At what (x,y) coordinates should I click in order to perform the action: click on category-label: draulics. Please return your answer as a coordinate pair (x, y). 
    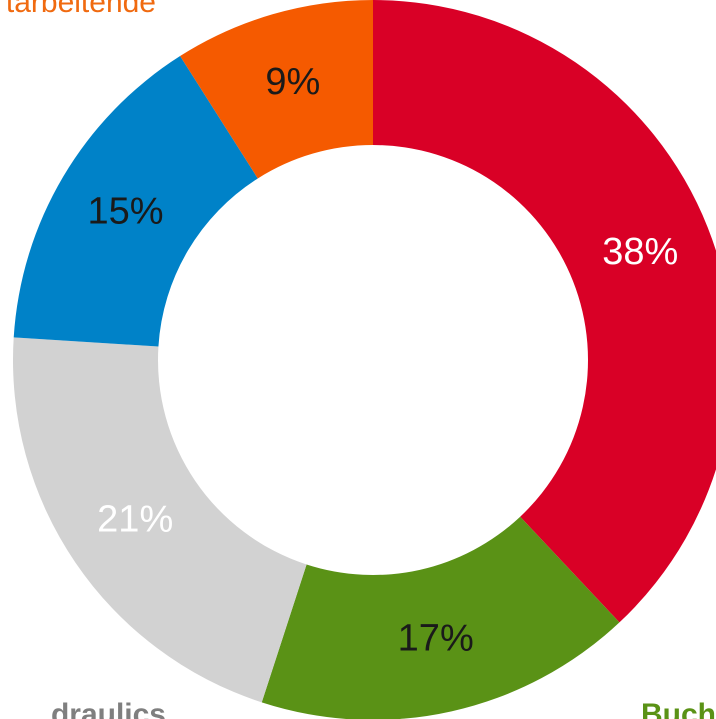
    Looking at the image, I should click on (108, 708).